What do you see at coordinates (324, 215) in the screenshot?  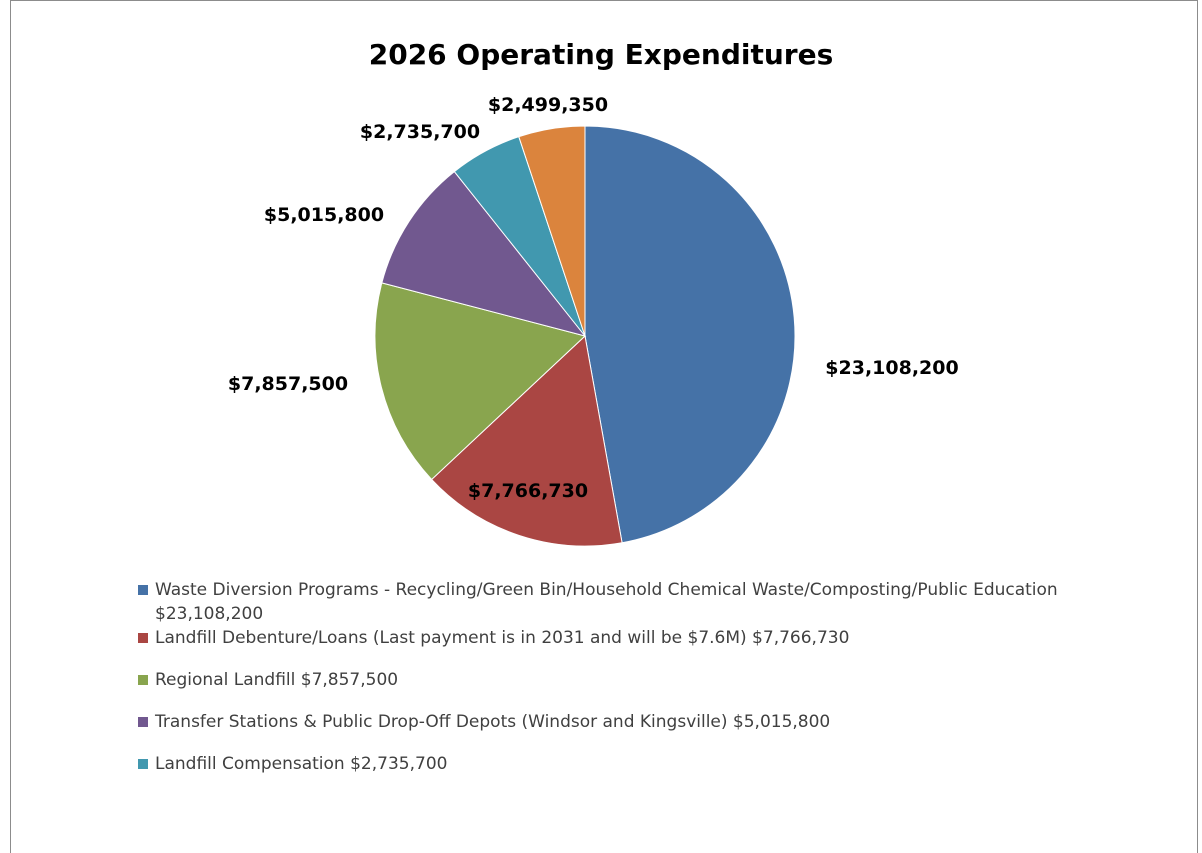 I see `data-label-4: $5,015,800` at bounding box center [324, 215].